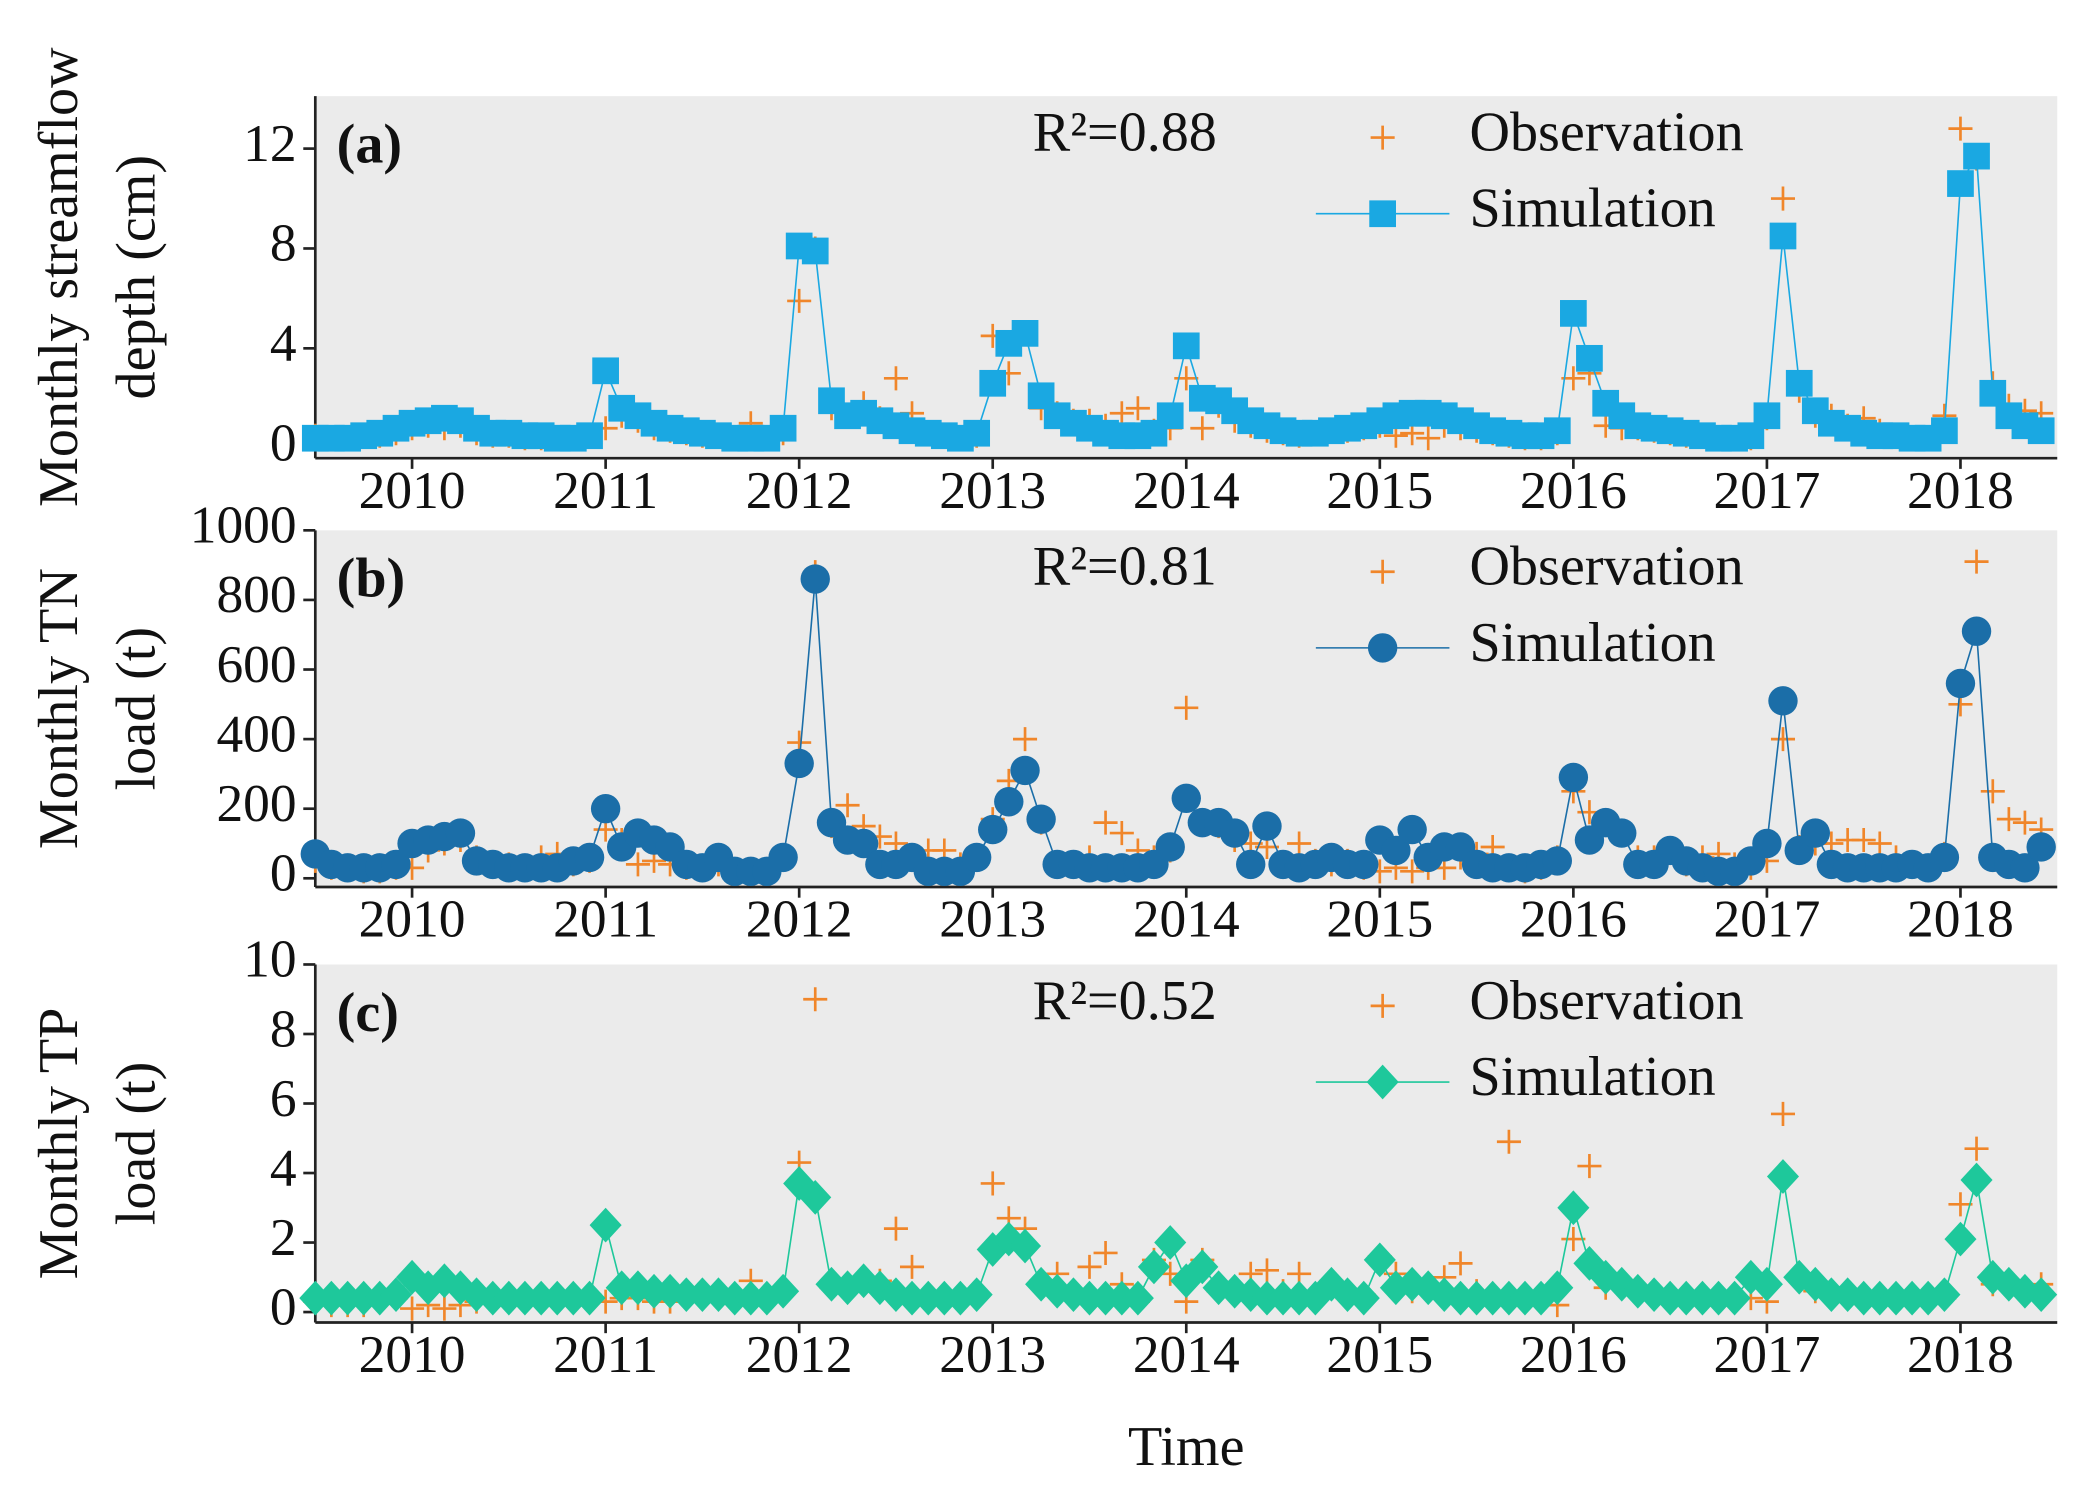 Image resolution: width=2084 pixels, height=1490 pixels. I want to click on x-tick-label: 2015, so click(1379, 919).